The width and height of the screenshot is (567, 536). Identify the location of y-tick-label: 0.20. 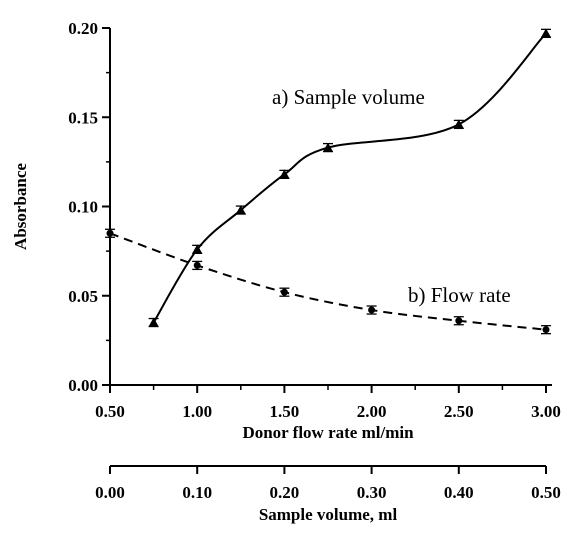
(83, 28).